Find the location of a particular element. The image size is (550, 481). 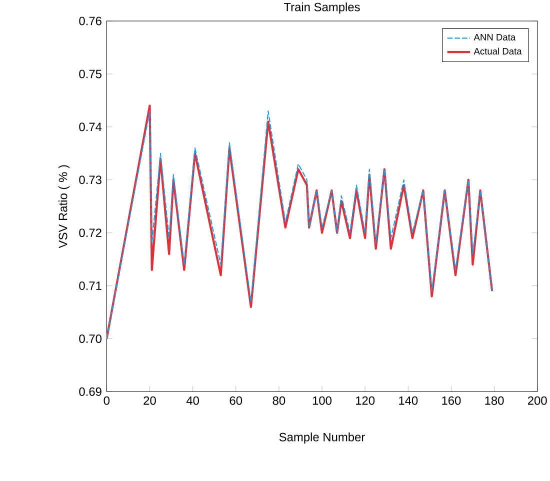

x-tick-label: 160 is located at coordinates (451, 400).